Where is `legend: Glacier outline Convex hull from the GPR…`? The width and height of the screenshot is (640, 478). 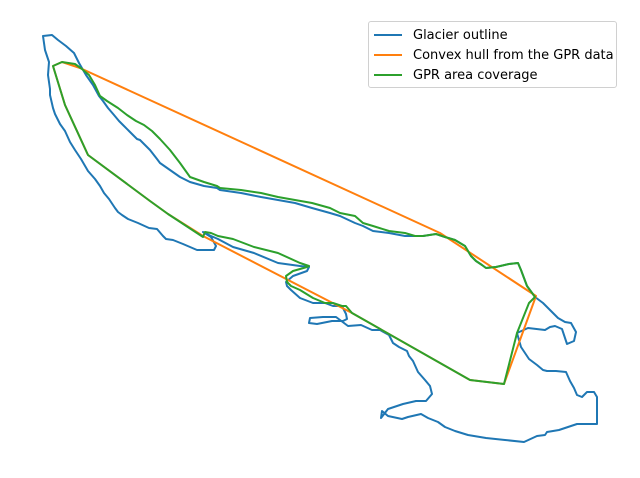
legend: Glacier outline Convex hull from the GPR… is located at coordinates (492, 54).